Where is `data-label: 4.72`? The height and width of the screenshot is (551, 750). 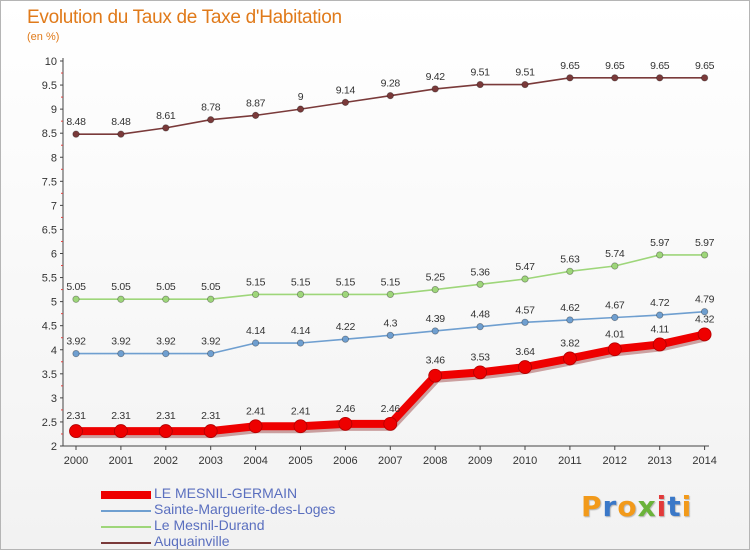
data-label: 4.72 is located at coordinates (660, 303).